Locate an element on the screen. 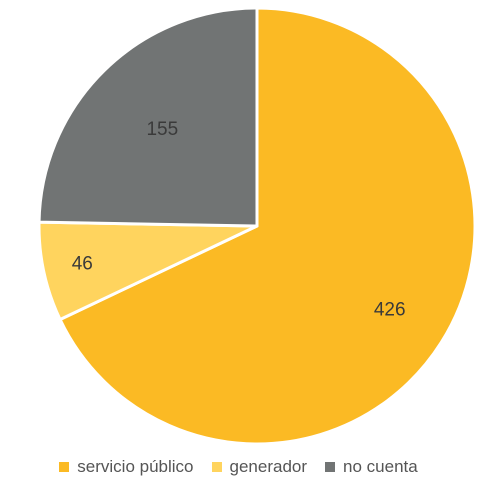 This screenshot has height=484, width=477. legend-swatch-no-cuenta is located at coordinates (330, 467).